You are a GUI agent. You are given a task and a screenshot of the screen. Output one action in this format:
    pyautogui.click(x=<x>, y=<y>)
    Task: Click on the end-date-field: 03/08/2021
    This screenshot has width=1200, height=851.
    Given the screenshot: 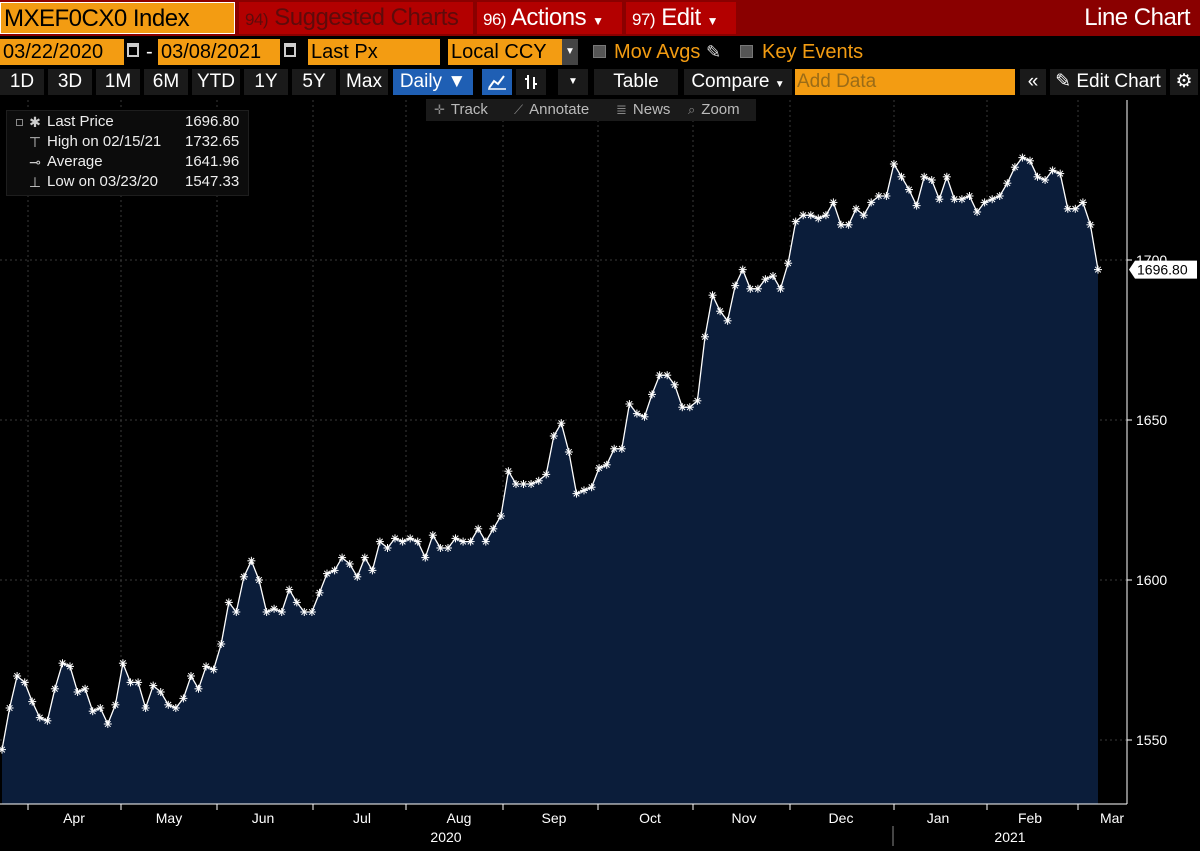 What is the action you would take?
    pyautogui.click(x=219, y=52)
    